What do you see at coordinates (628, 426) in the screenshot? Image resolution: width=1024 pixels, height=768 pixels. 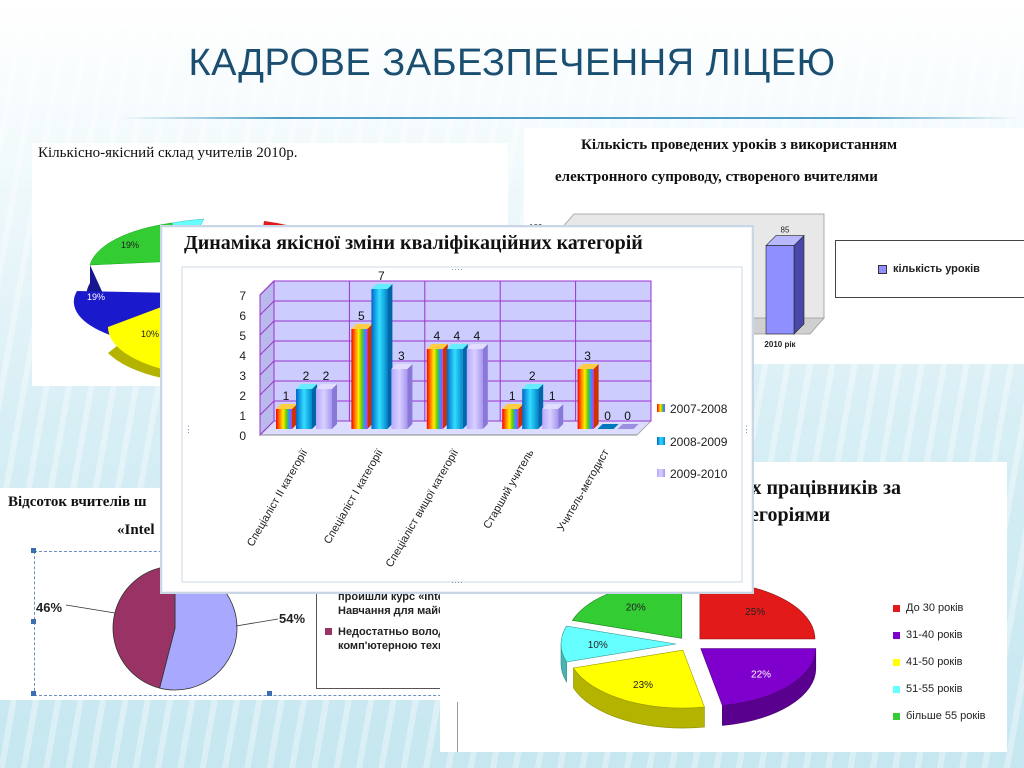 I see `bar-flat` at bounding box center [628, 426].